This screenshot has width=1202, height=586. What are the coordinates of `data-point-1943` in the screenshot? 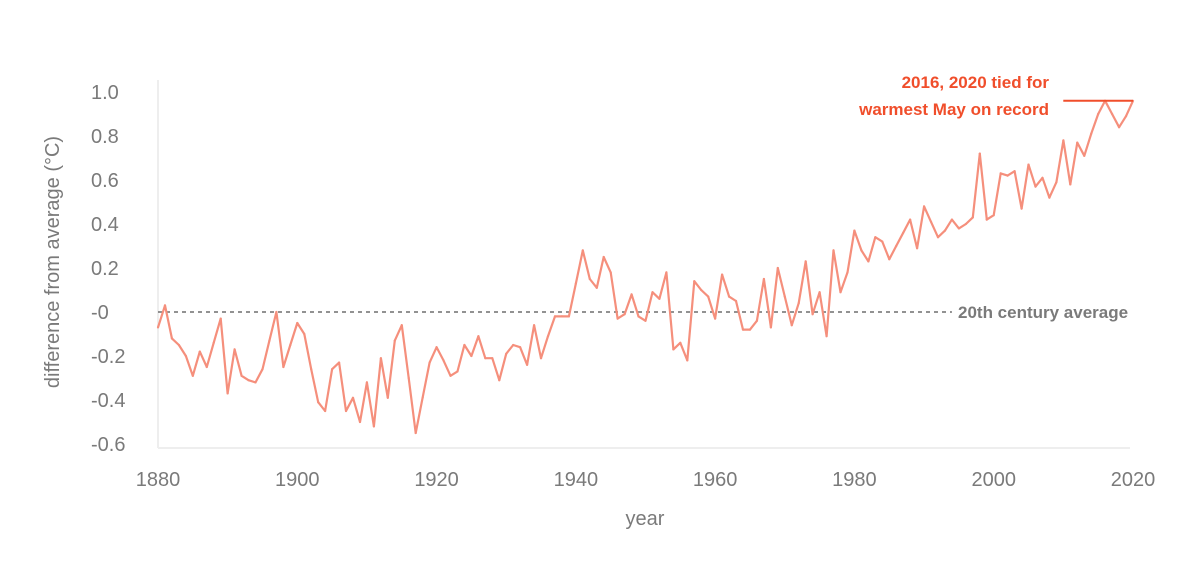 It's located at (596, 287).